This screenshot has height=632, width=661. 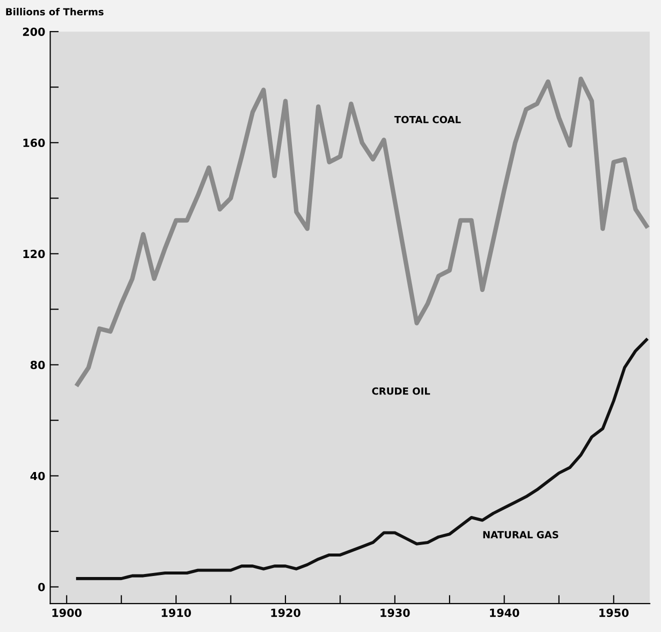 What do you see at coordinates (55, 12) in the screenshot?
I see `y-axis-title: Billions of Therms` at bounding box center [55, 12].